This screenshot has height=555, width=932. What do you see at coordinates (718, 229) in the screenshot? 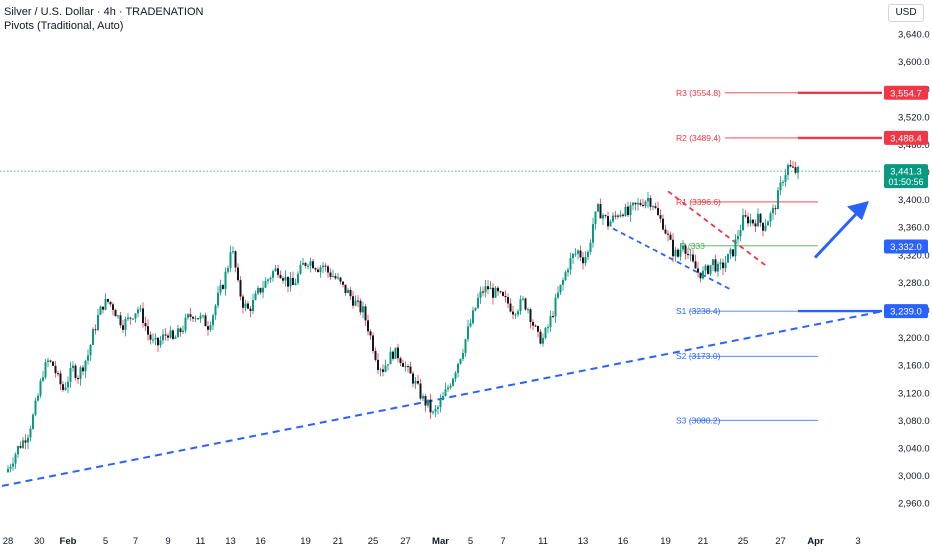
I see `wedge-upper-line` at bounding box center [718, 229].